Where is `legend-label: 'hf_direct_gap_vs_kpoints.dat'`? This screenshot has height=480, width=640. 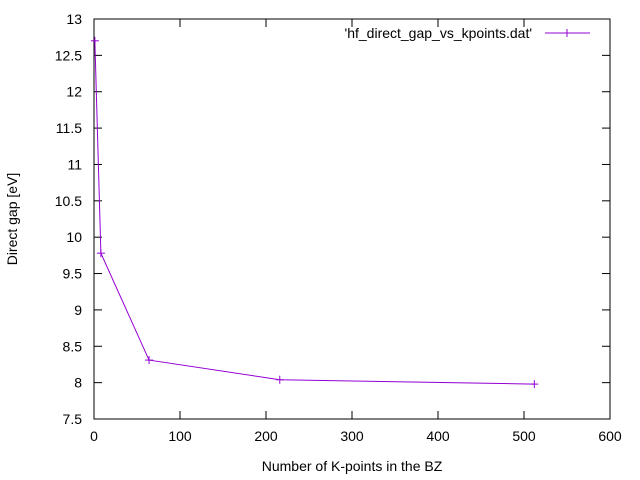
legend-label: 'hf_direct_gap_vs_kpoints.dat' is located at coordinates (438, 33).